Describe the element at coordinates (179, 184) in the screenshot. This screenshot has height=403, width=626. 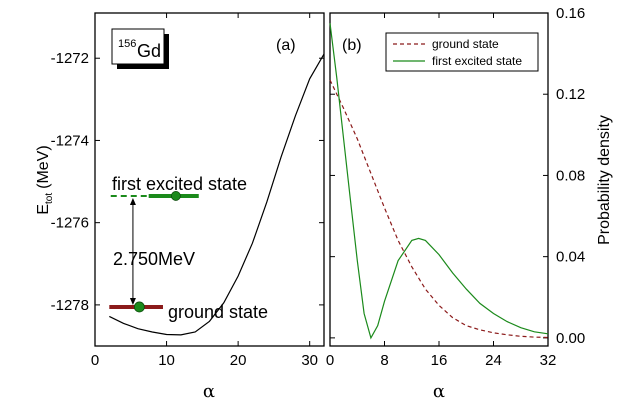
I see `excited-level-label: first excited state` at that location.